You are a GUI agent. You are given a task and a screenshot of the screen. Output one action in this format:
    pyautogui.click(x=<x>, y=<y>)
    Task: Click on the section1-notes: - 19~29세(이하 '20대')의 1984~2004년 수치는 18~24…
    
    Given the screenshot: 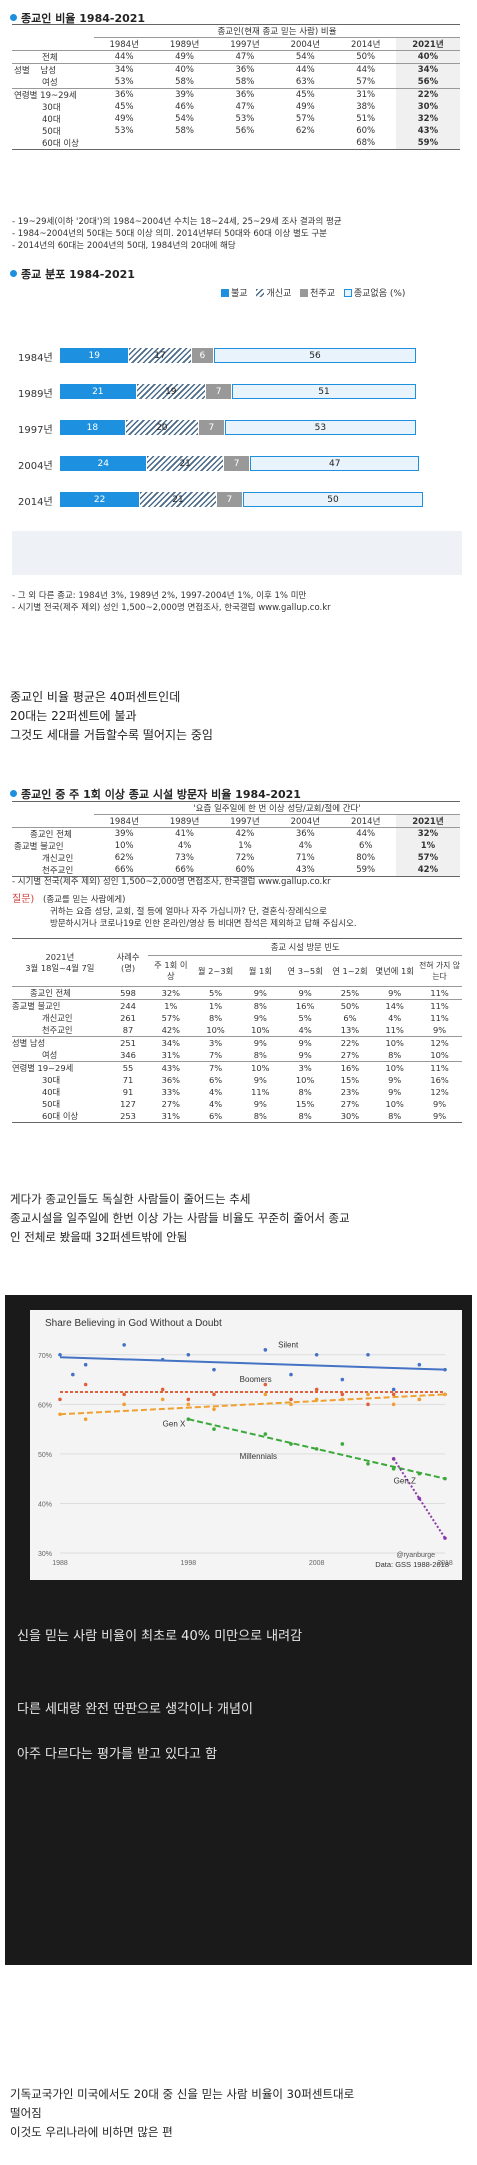 What is the action you would take?
    pyautogui.click(x=177, y=234)
    